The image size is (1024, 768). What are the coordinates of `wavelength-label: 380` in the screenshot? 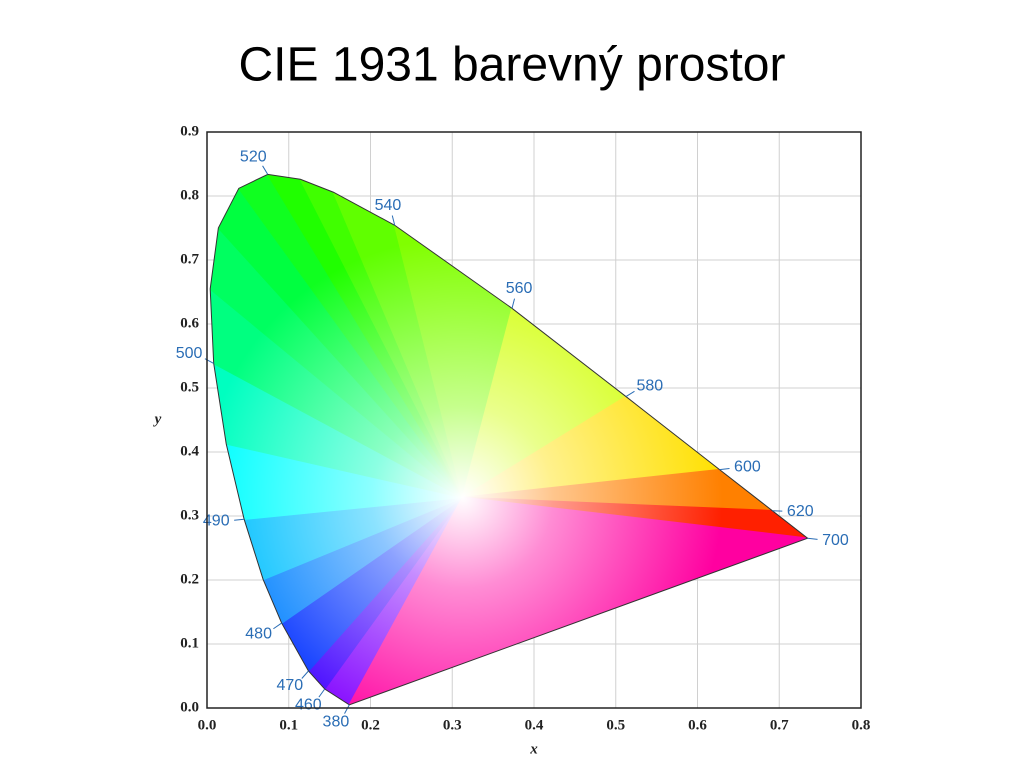 It's located at (336, 722).